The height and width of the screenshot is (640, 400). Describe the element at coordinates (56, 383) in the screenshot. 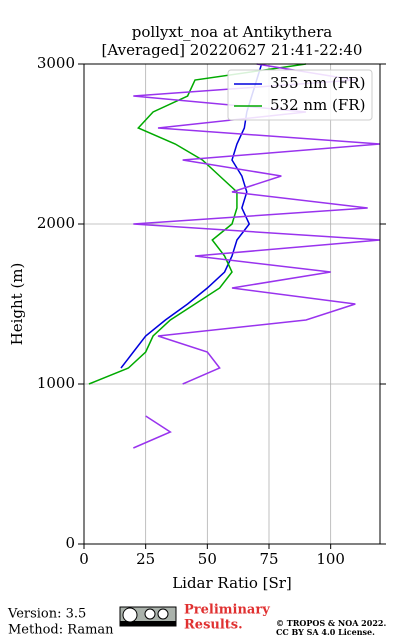

I see `y-tick-label: 1000` at that location.